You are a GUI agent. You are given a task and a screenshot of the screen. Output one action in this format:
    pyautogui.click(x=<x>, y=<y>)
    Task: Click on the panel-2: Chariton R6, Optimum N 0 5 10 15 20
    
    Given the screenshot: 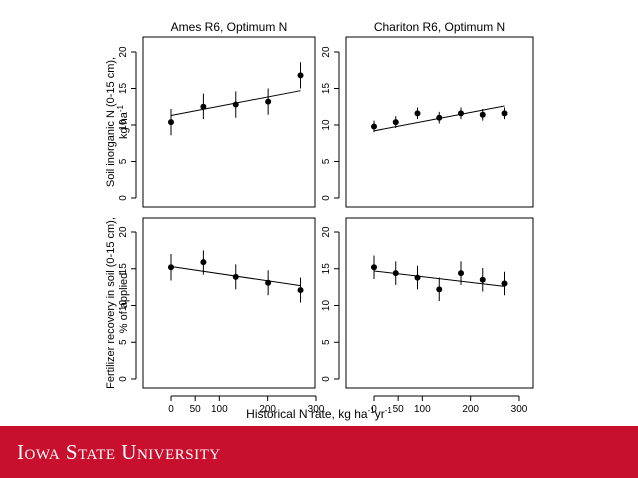 What is the action you would take?
    pyautogui.click(x=427, y=114)
    